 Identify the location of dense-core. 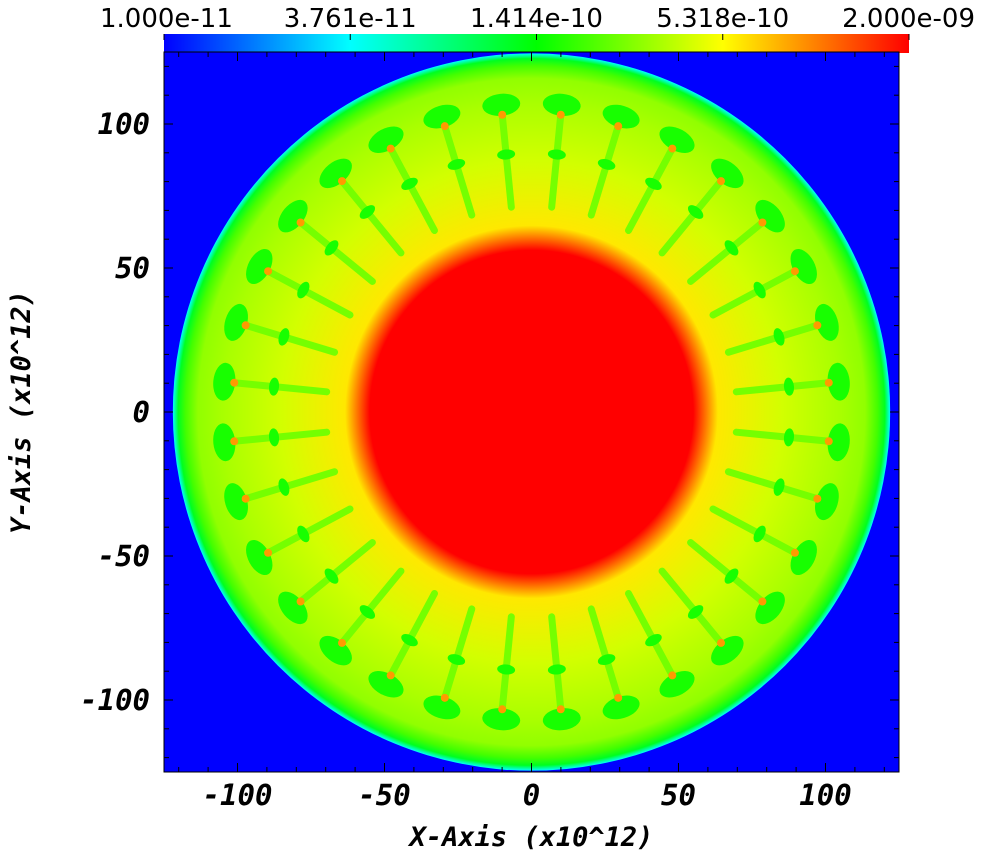
(531, 412).